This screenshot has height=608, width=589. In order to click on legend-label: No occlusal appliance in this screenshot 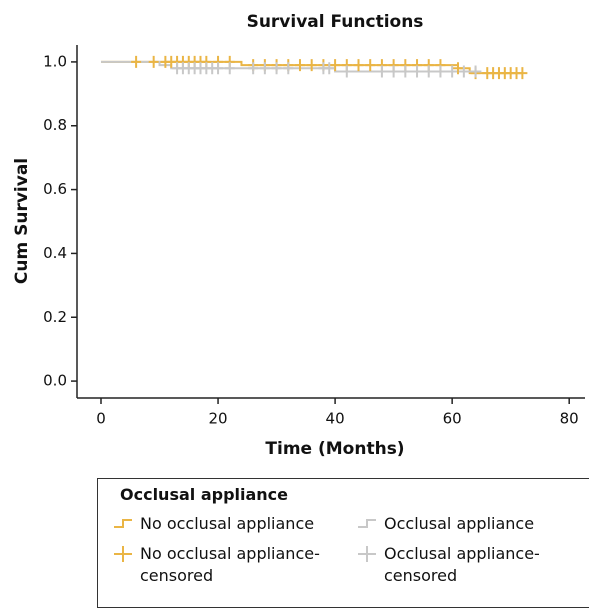, I will do `click(227, 523)`.